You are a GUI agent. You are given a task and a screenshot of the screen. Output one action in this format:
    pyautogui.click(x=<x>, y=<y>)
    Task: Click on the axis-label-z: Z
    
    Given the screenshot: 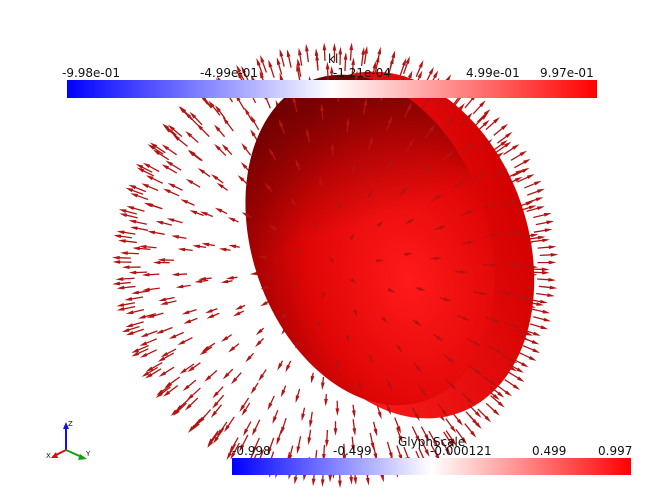 What is the action you would take?
    pyautogui.click(x=70, y=424)
    